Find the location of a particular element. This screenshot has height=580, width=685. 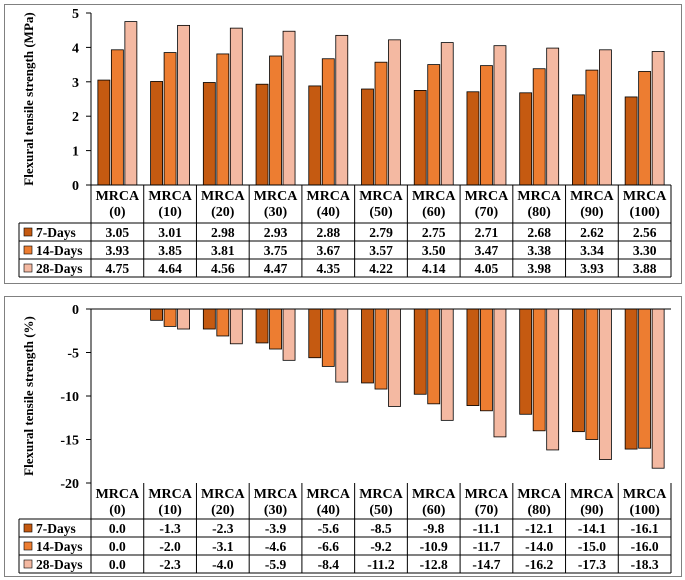

data-label-7-days-5: -8.5 is located at coordinates (381, 528).